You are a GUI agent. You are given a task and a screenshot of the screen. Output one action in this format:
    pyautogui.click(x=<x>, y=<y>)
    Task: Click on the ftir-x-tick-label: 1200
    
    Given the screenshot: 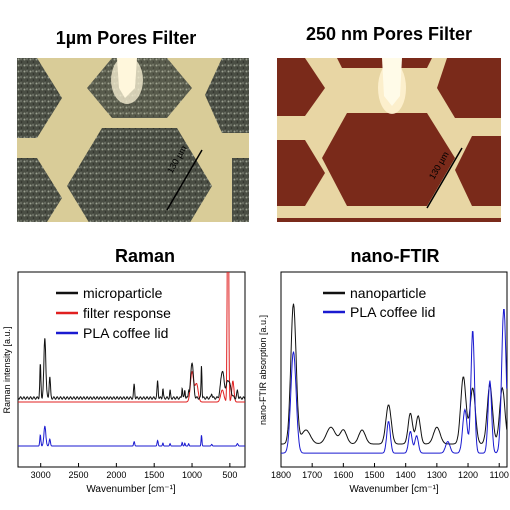 What is the action you would take?
    pyautogui.click(x=468, y=475)
    